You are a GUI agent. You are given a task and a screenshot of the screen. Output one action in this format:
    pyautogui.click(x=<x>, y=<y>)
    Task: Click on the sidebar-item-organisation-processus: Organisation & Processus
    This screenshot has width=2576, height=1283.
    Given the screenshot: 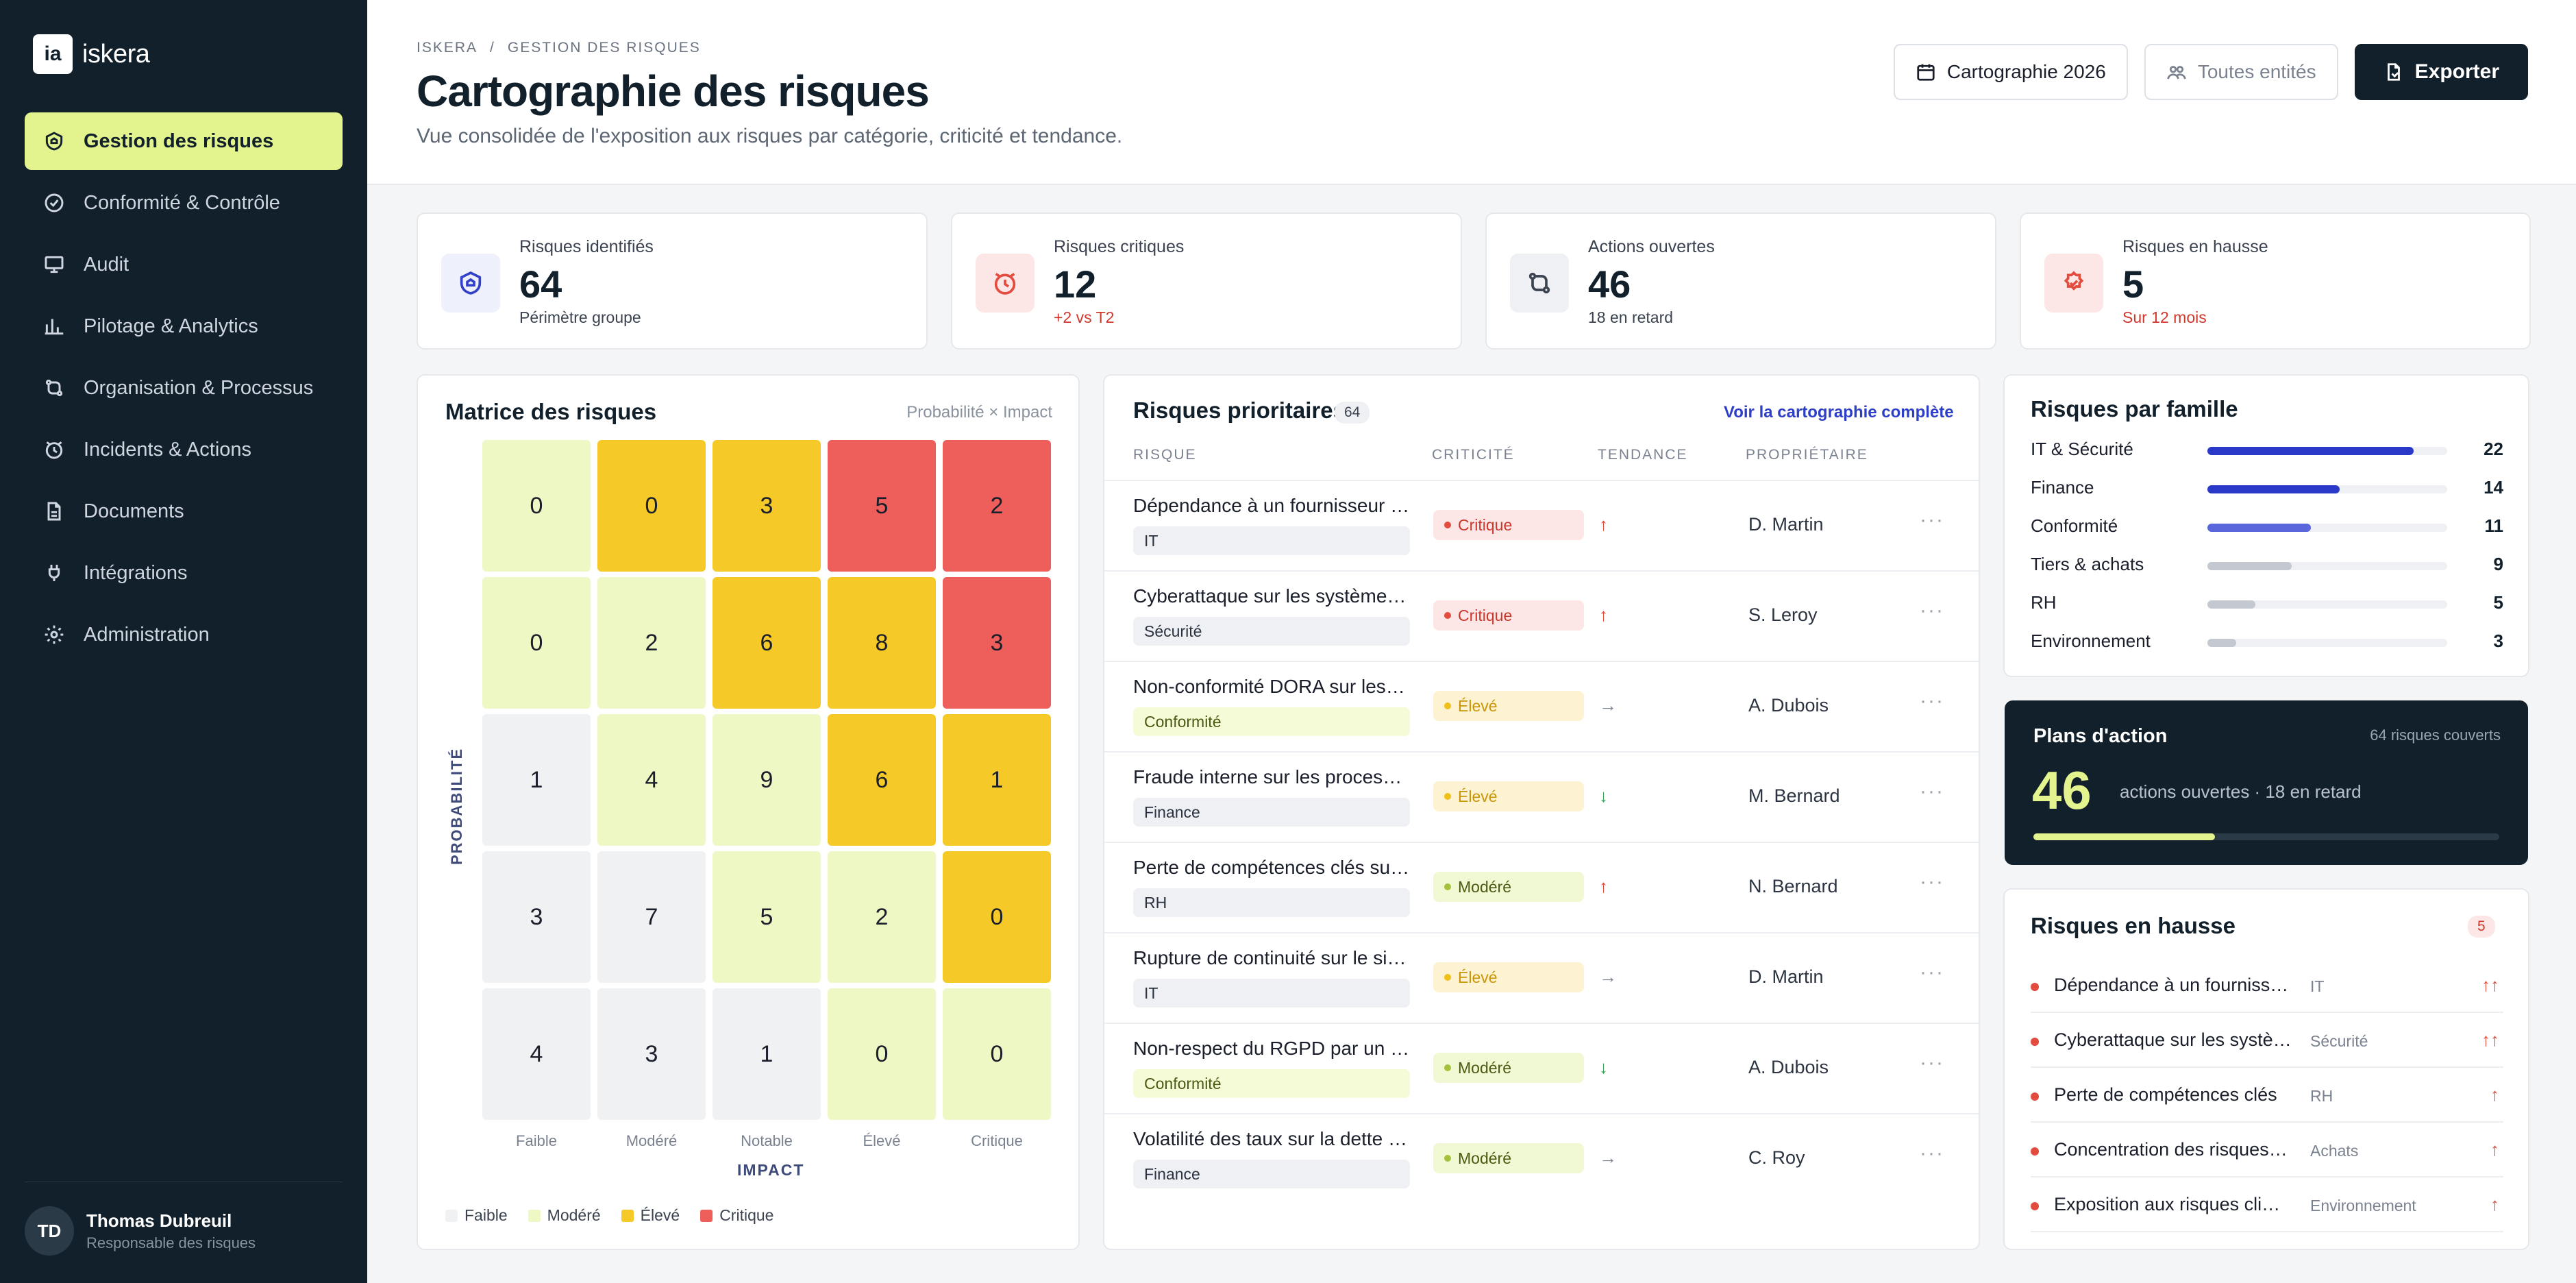 What is the action you would take?
    pyautogui.click(x=184, y=388)
    